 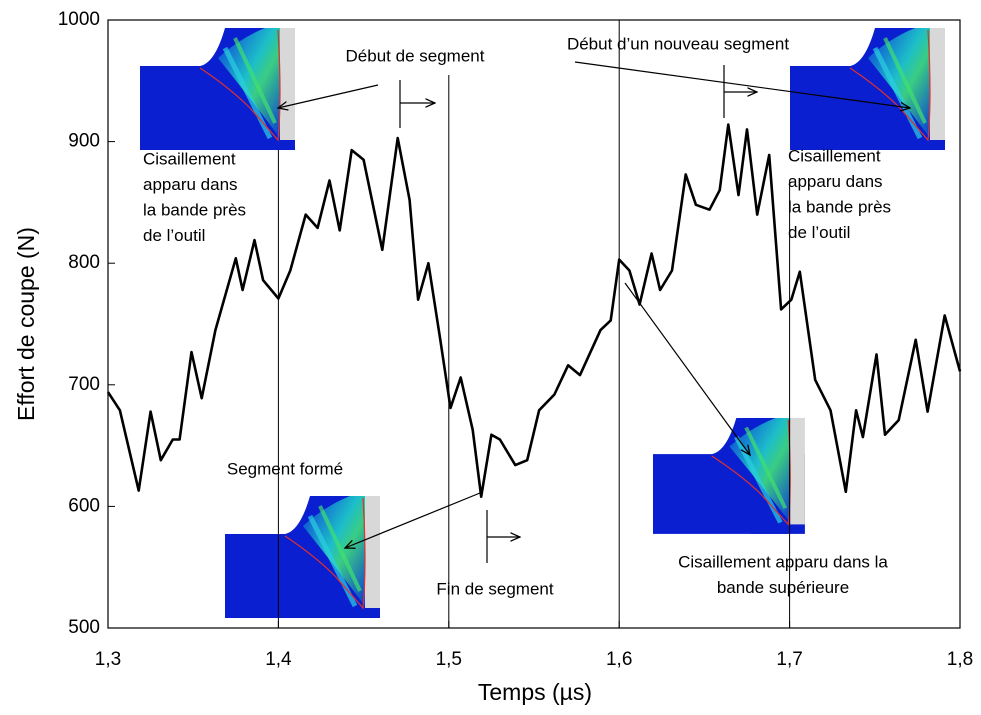 I want to click on y-axis-title: Effort de coupe (N), so click(x=26, y=324).